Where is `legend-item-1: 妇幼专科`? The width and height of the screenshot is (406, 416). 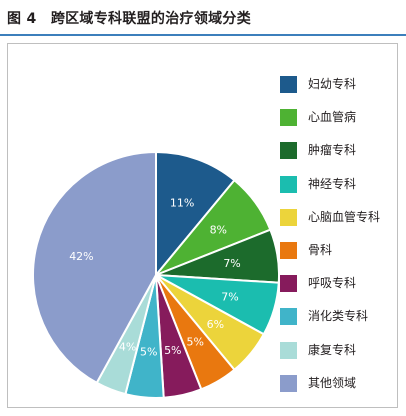 legend-item-1: 妇幼专科 is located at coordinates (338, 88).